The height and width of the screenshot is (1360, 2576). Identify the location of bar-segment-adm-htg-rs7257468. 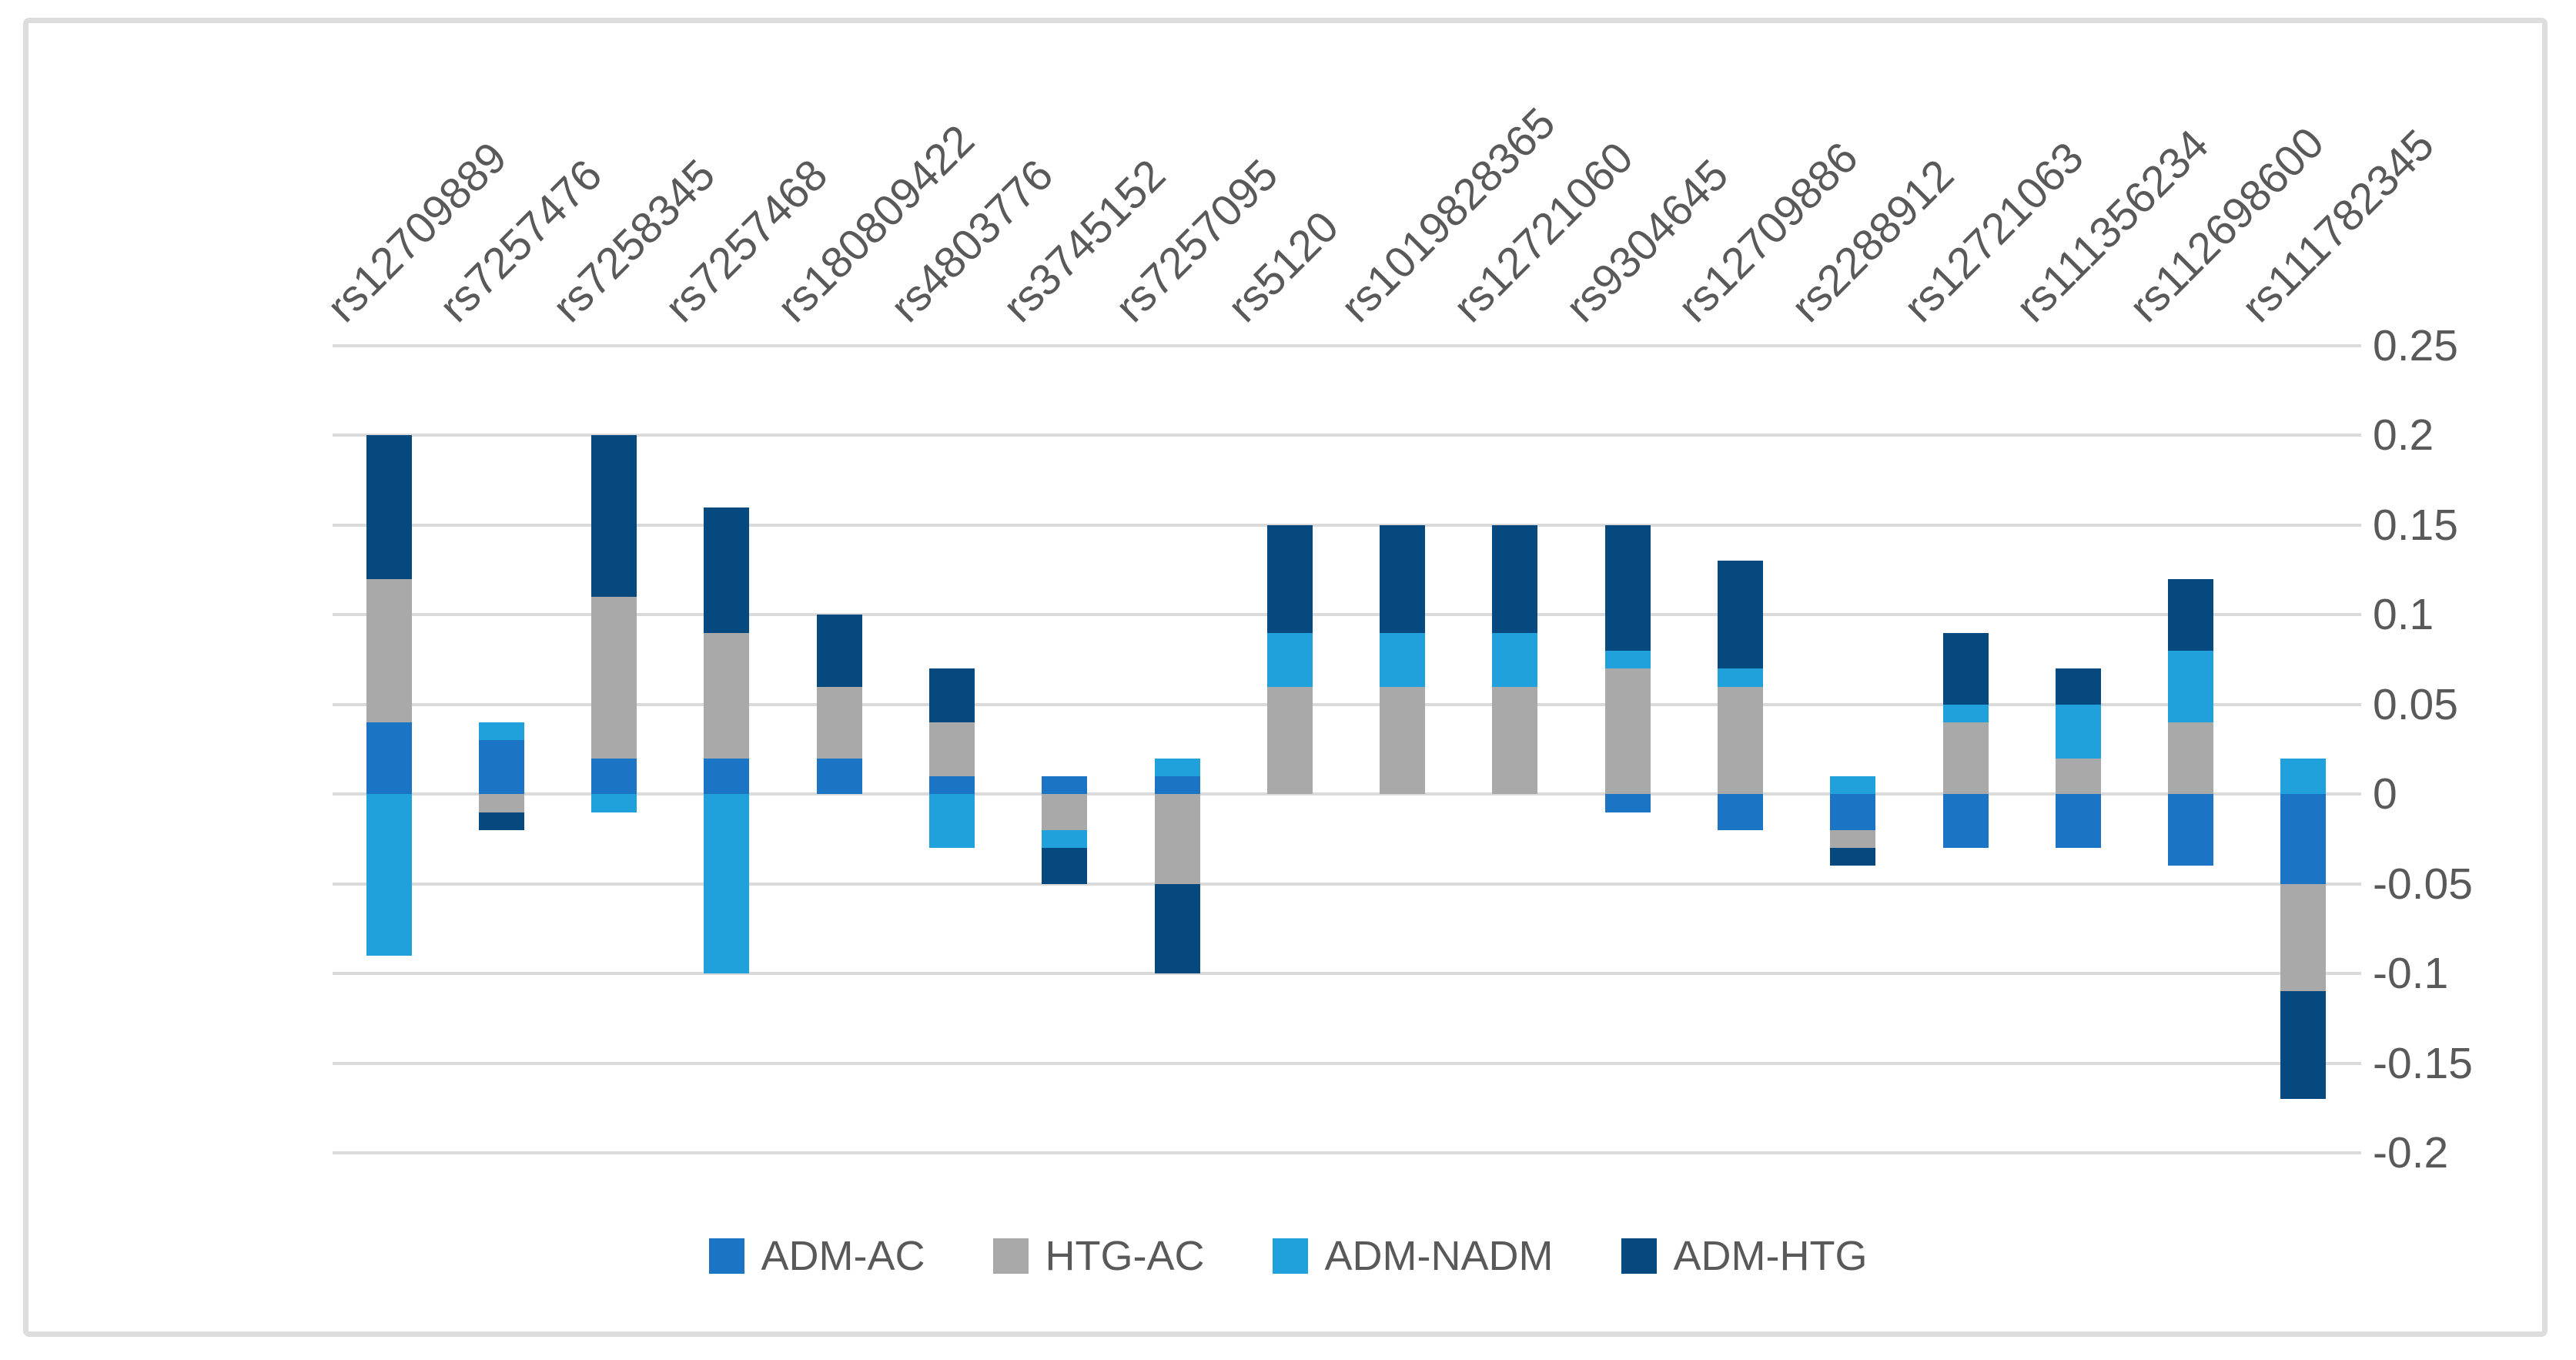
(727, 570).